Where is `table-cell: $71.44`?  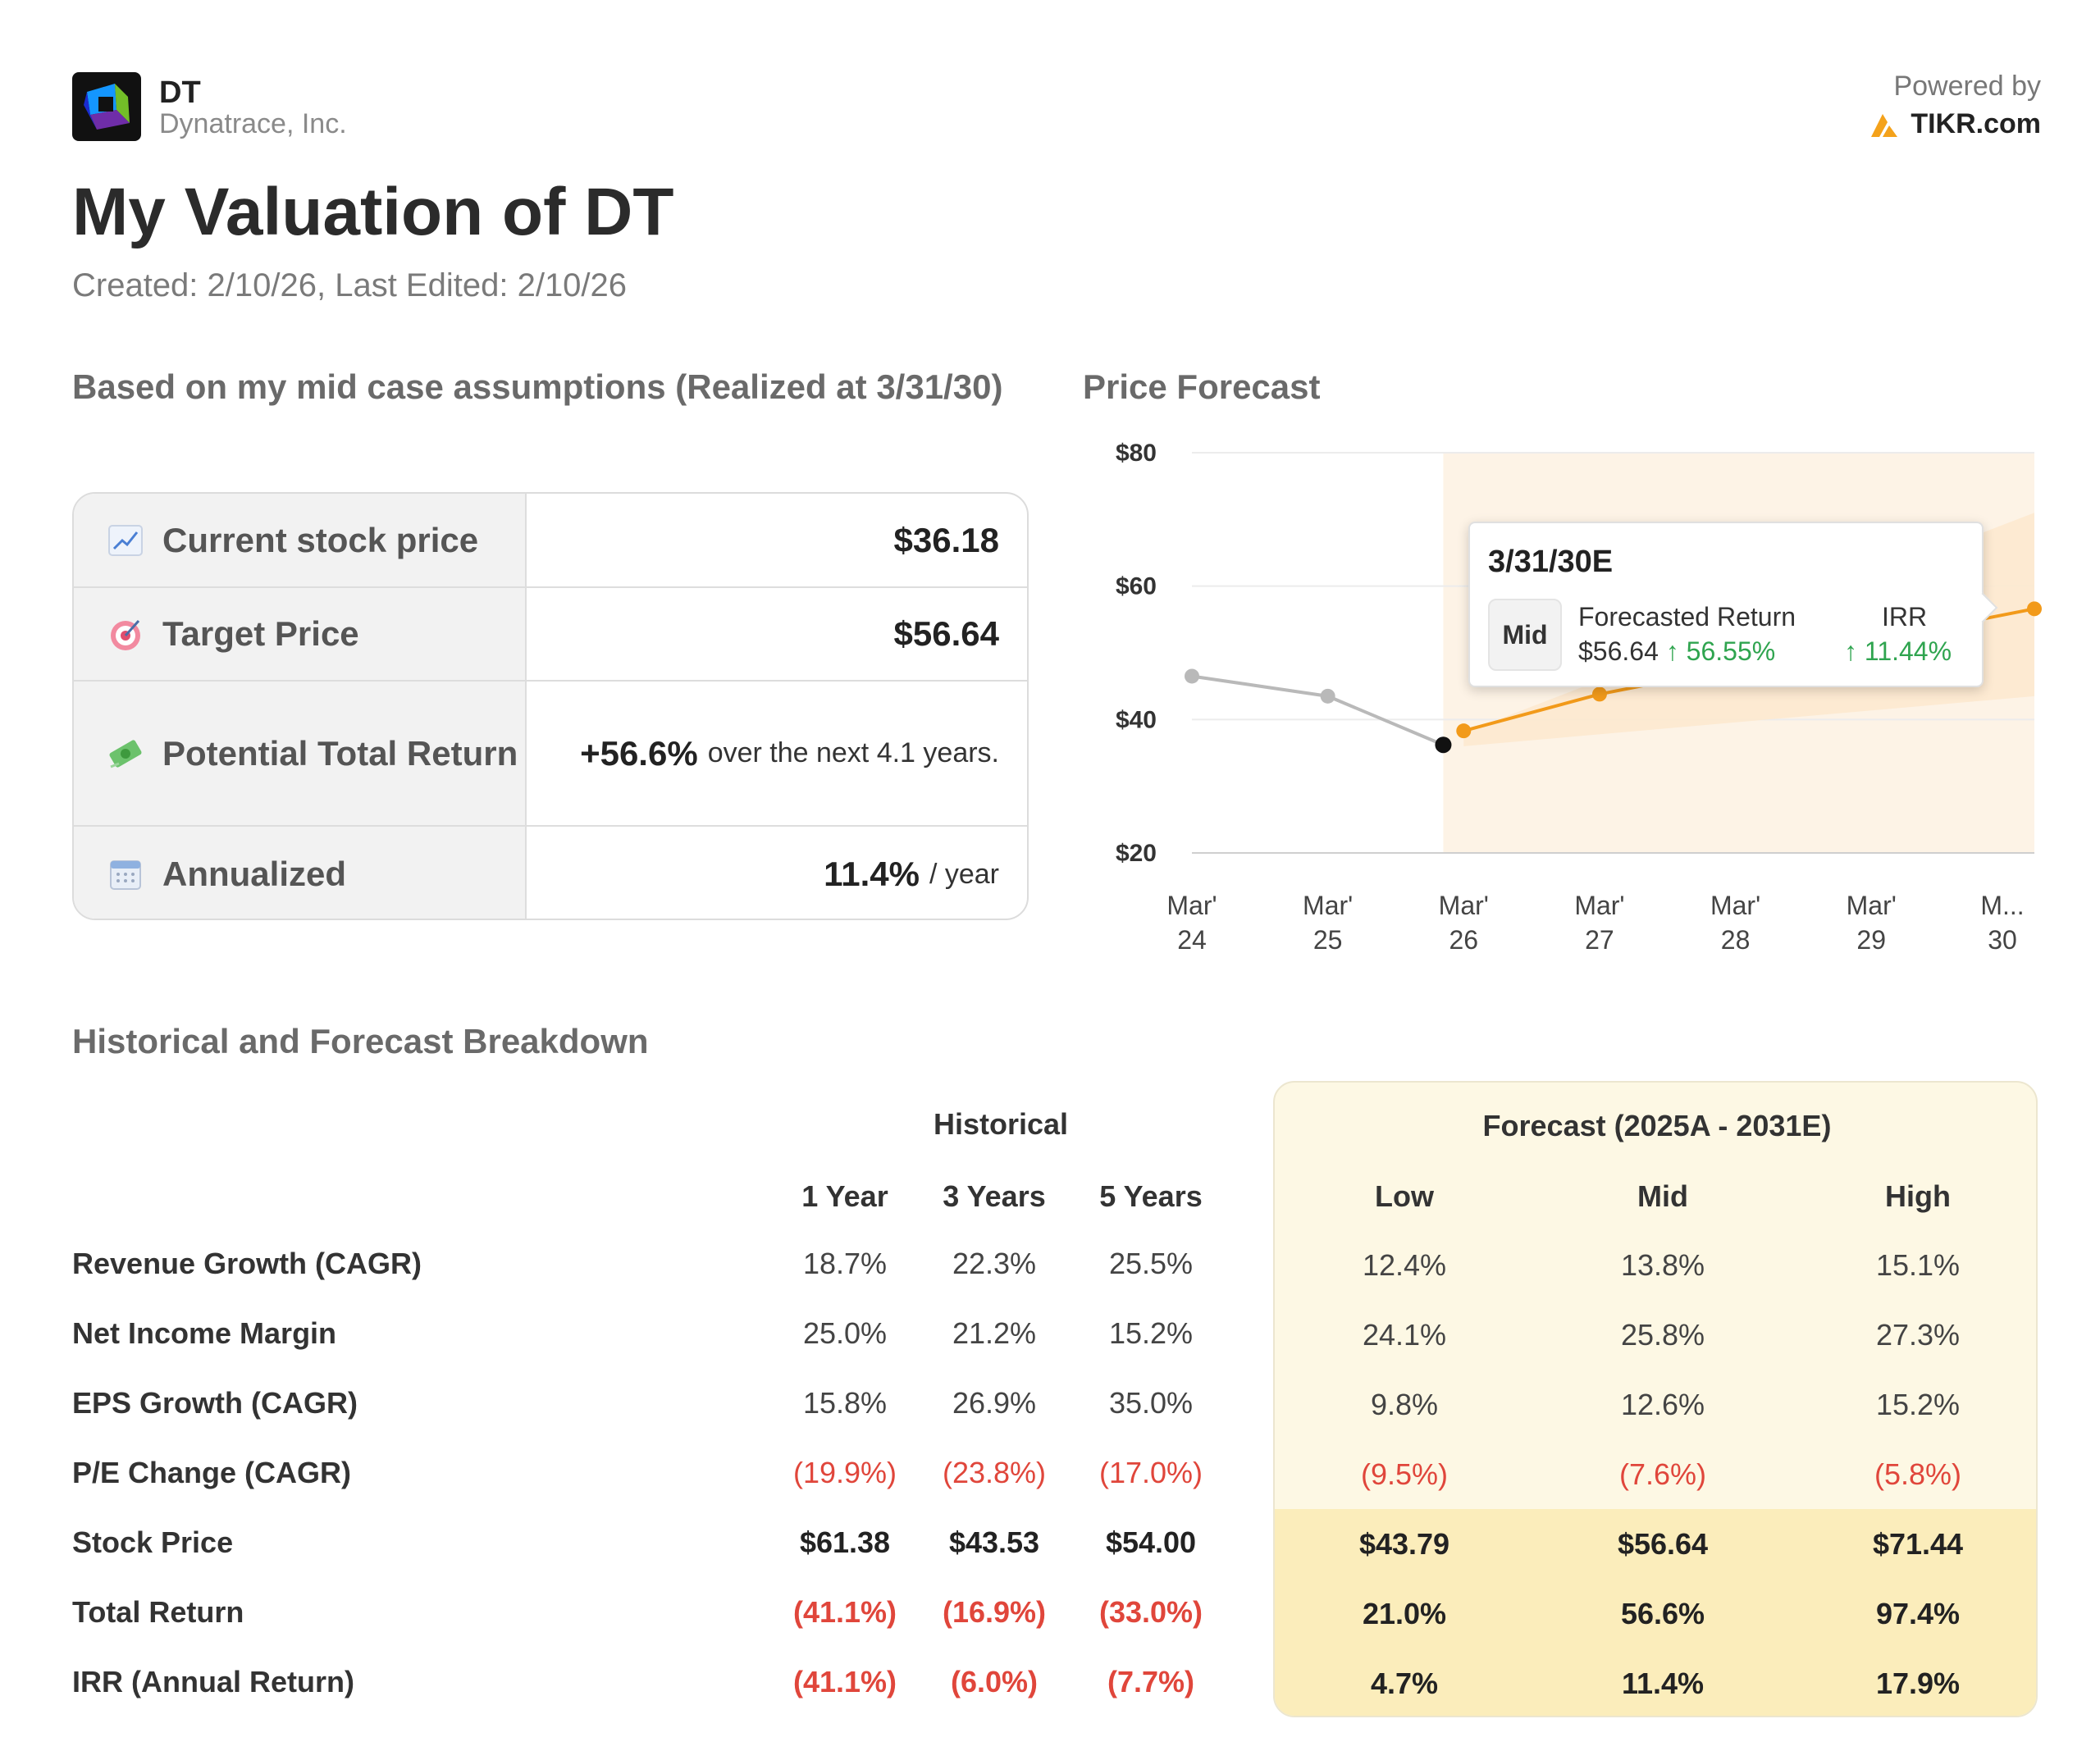 table-cell: $71.44 is located at coordinates (1918, 1544).